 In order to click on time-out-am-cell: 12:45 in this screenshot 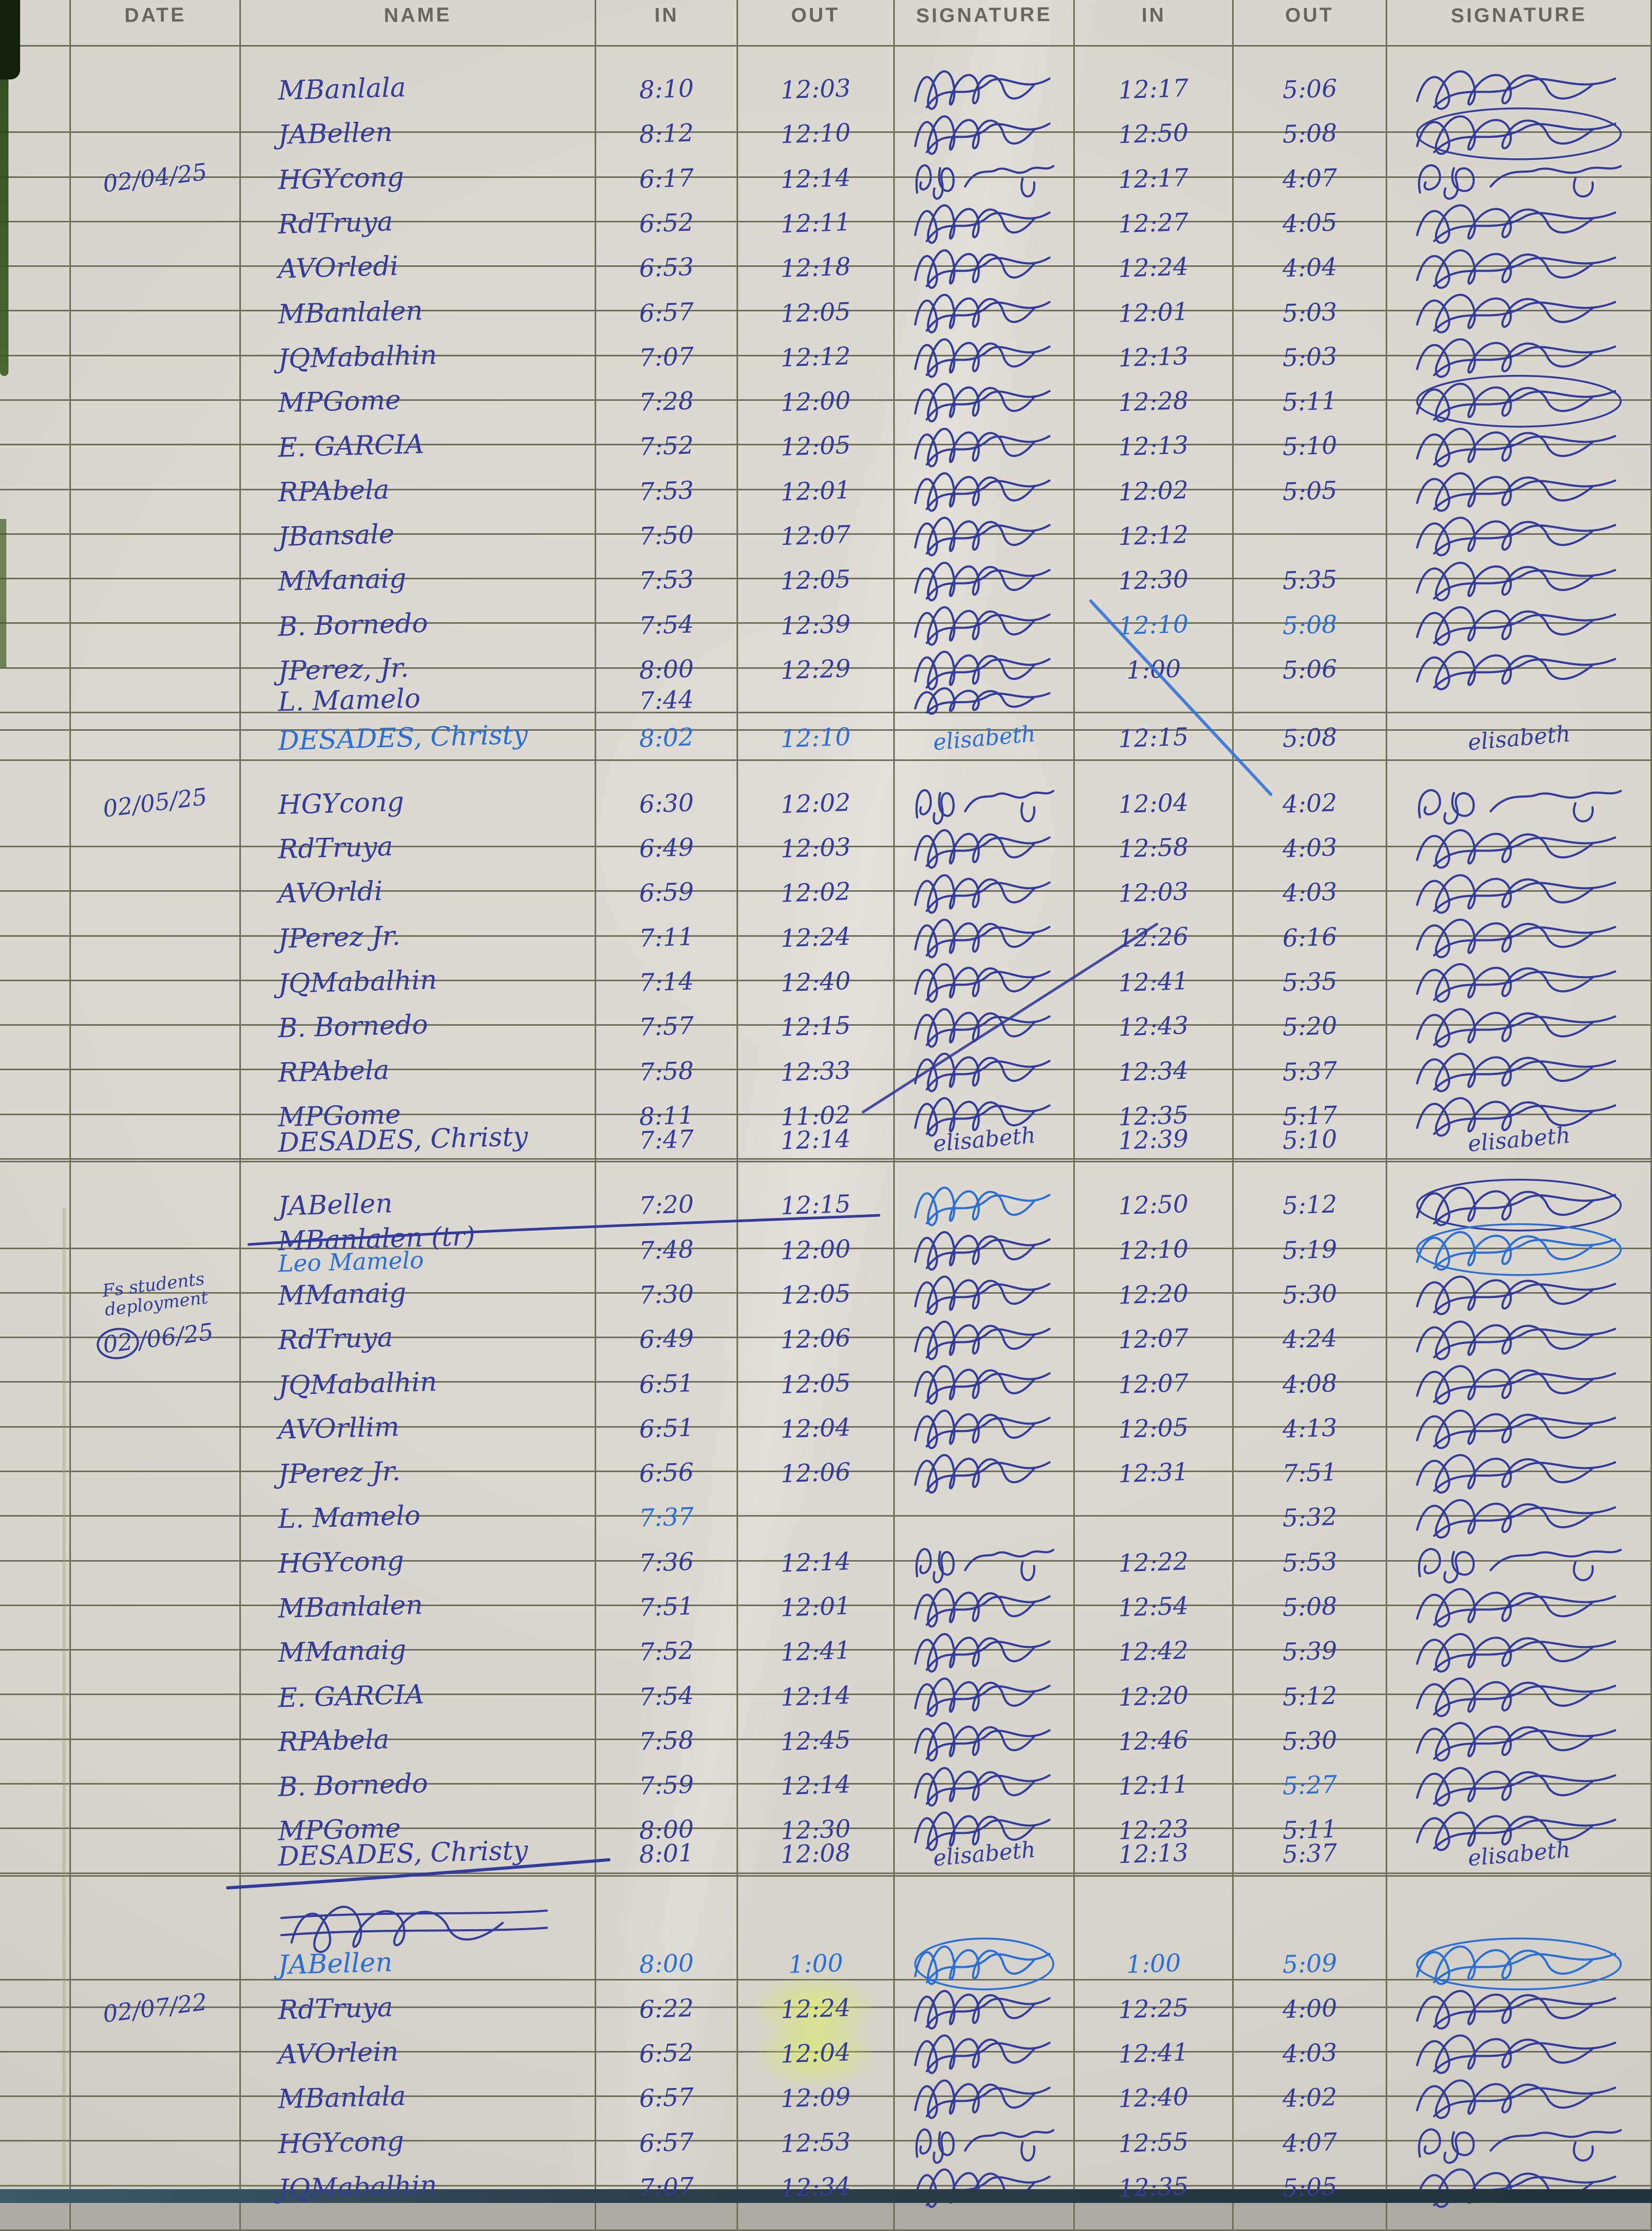, I will do `click(816, 1741)`.